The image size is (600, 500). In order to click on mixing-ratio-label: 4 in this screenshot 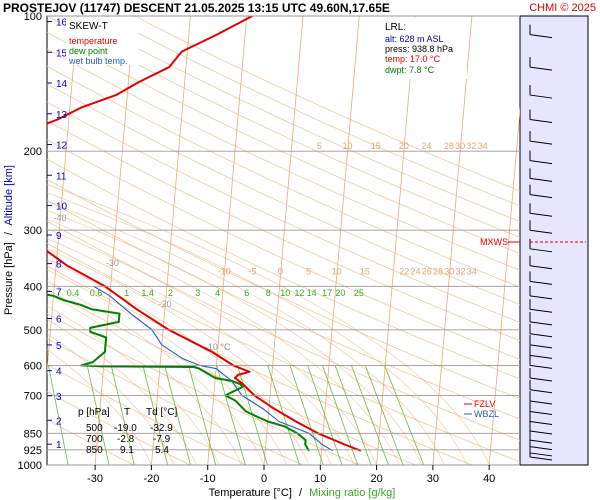, I will do `click(217, 293)`.